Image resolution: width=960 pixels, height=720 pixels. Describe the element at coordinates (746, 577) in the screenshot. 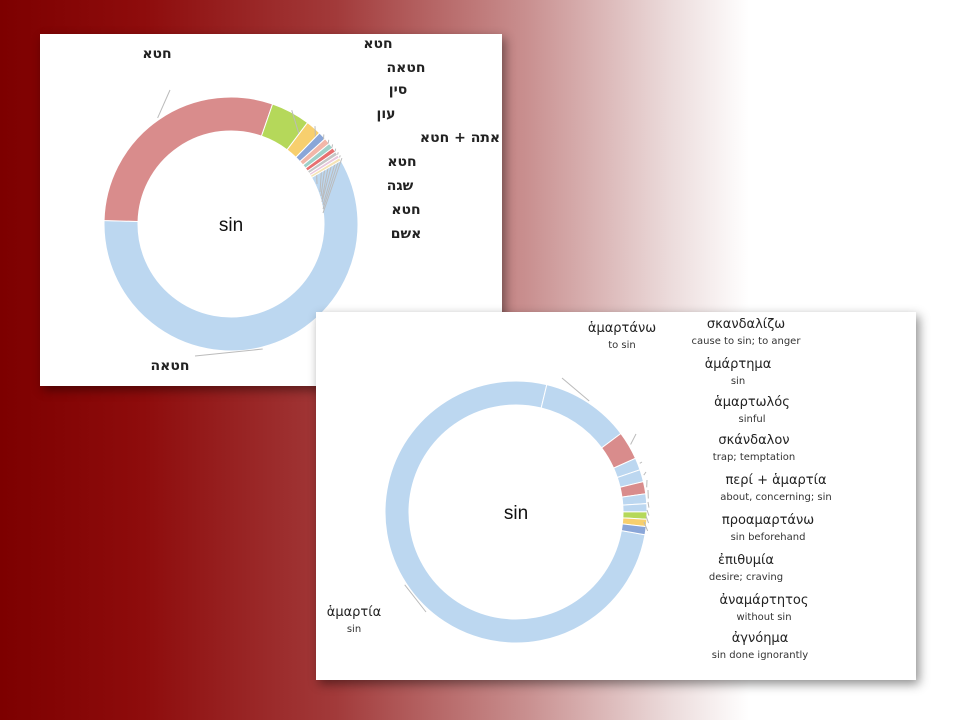

I see `slice-gloss: desire; craving` at that location.